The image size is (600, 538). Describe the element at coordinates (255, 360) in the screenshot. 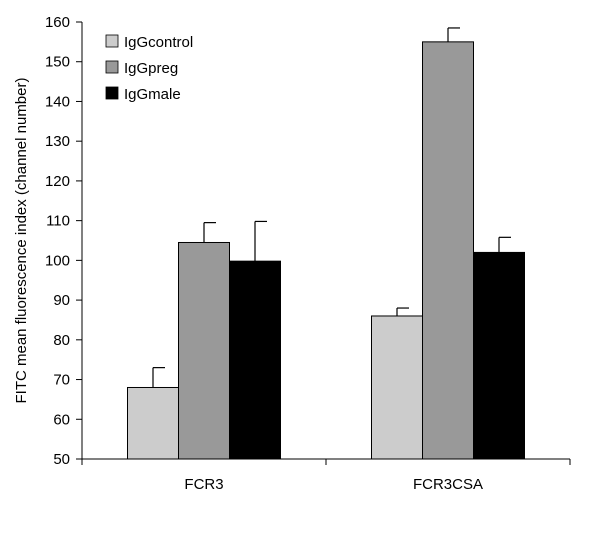

I see `bar-IgGmale-FCR3` at that location.